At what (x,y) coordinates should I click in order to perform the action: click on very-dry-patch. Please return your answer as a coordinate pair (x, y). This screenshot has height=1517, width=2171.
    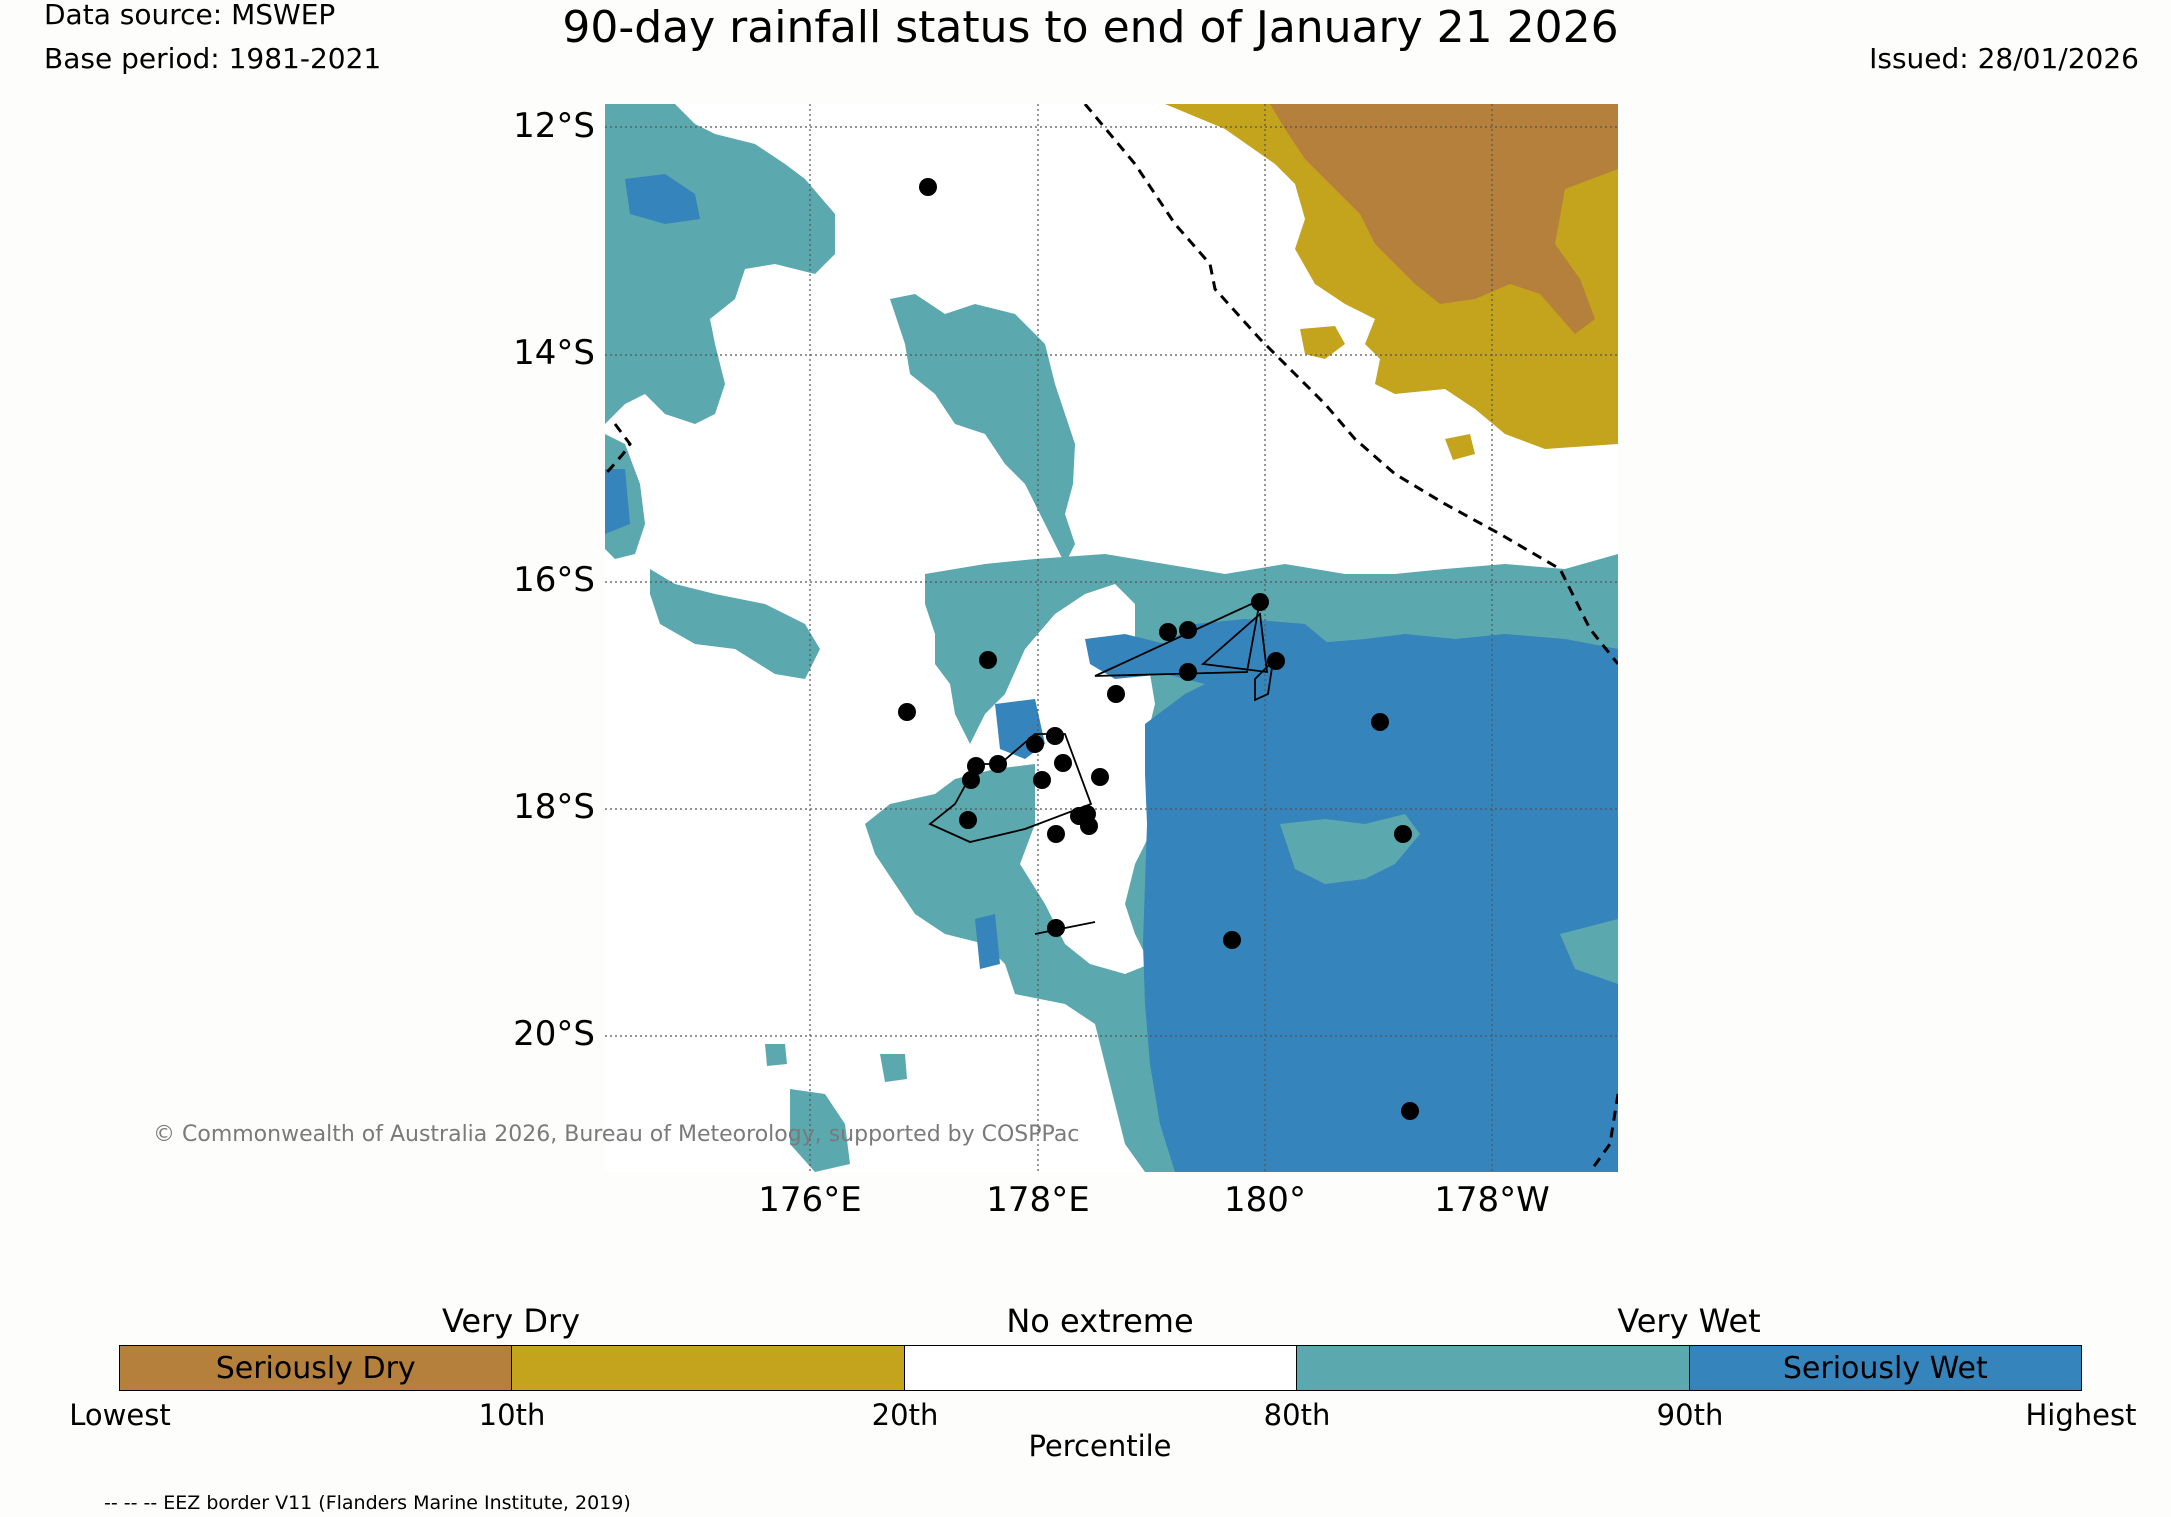
    Looking at the image, I should click on (1322, 342).